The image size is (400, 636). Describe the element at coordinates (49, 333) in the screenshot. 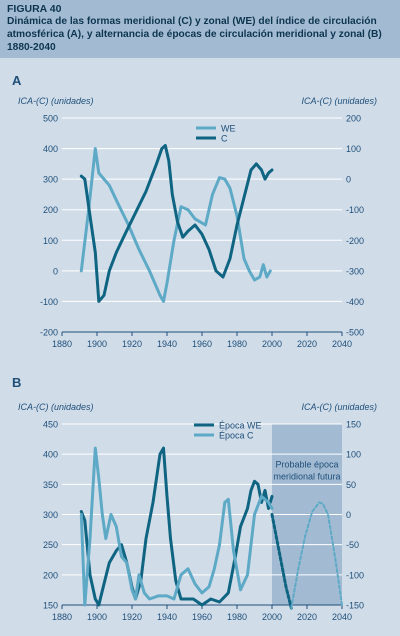

I see `y-tick-label-left: -200` at that location.